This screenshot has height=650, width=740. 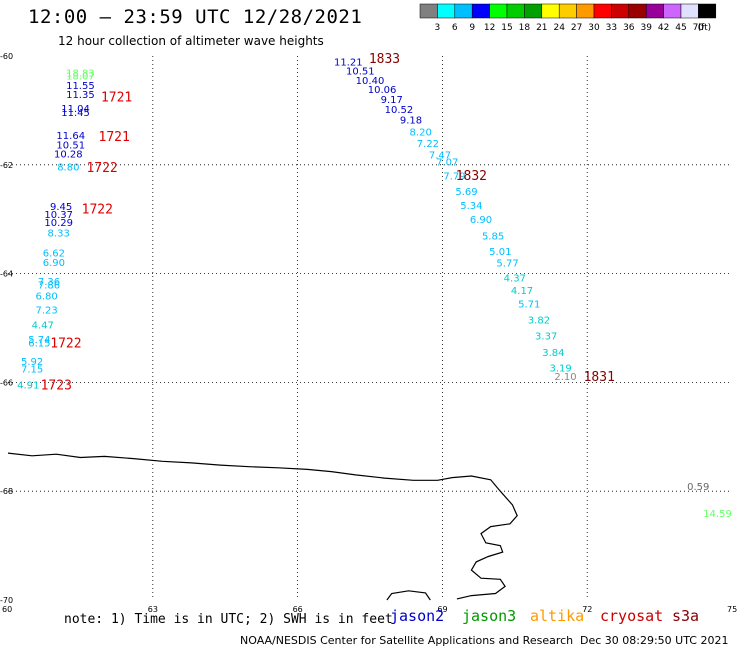 I want to click on lat-tick-label: -62, so click(x=6, y=165).